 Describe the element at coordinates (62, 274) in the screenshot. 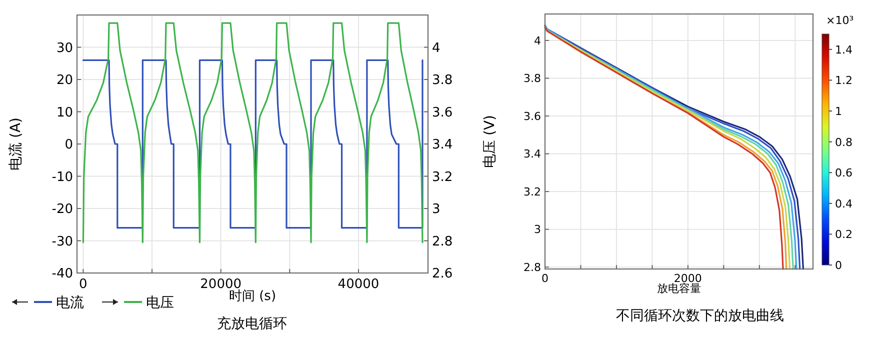

I see `y-tick-label: -40` at that location.